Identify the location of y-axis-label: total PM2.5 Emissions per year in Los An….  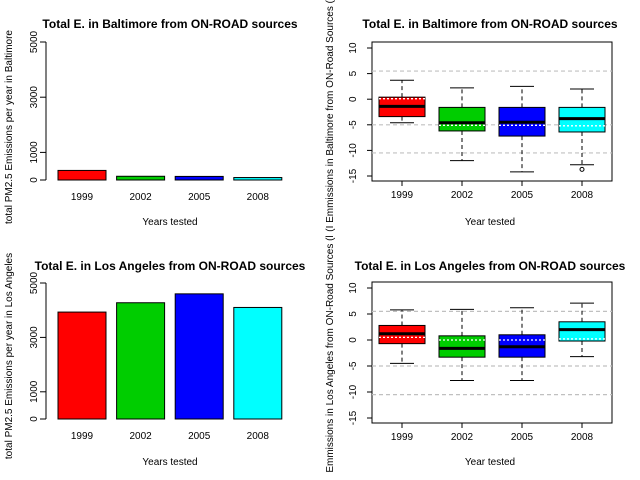
(9, 356).